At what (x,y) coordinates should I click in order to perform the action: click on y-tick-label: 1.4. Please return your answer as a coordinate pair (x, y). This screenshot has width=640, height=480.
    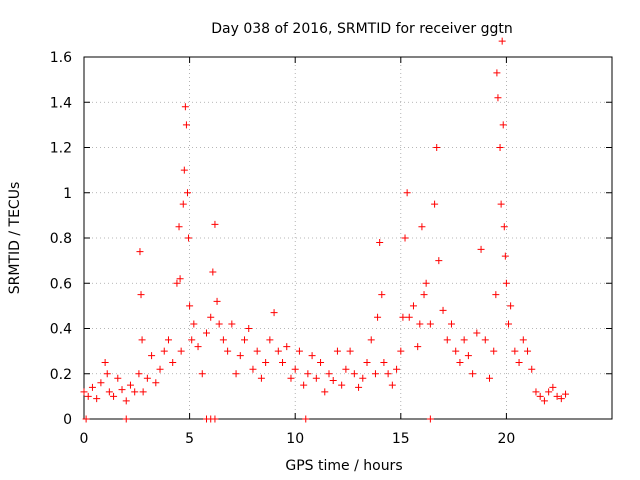
    Looking at the image, I should click on (61, 103).